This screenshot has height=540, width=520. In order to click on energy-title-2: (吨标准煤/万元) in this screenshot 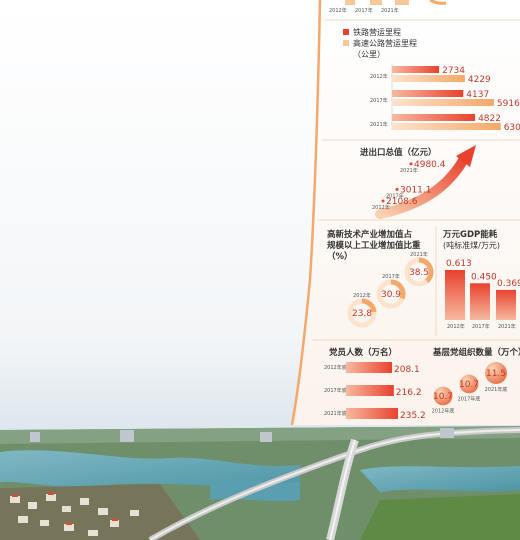, I will do `click(471, 245)`.